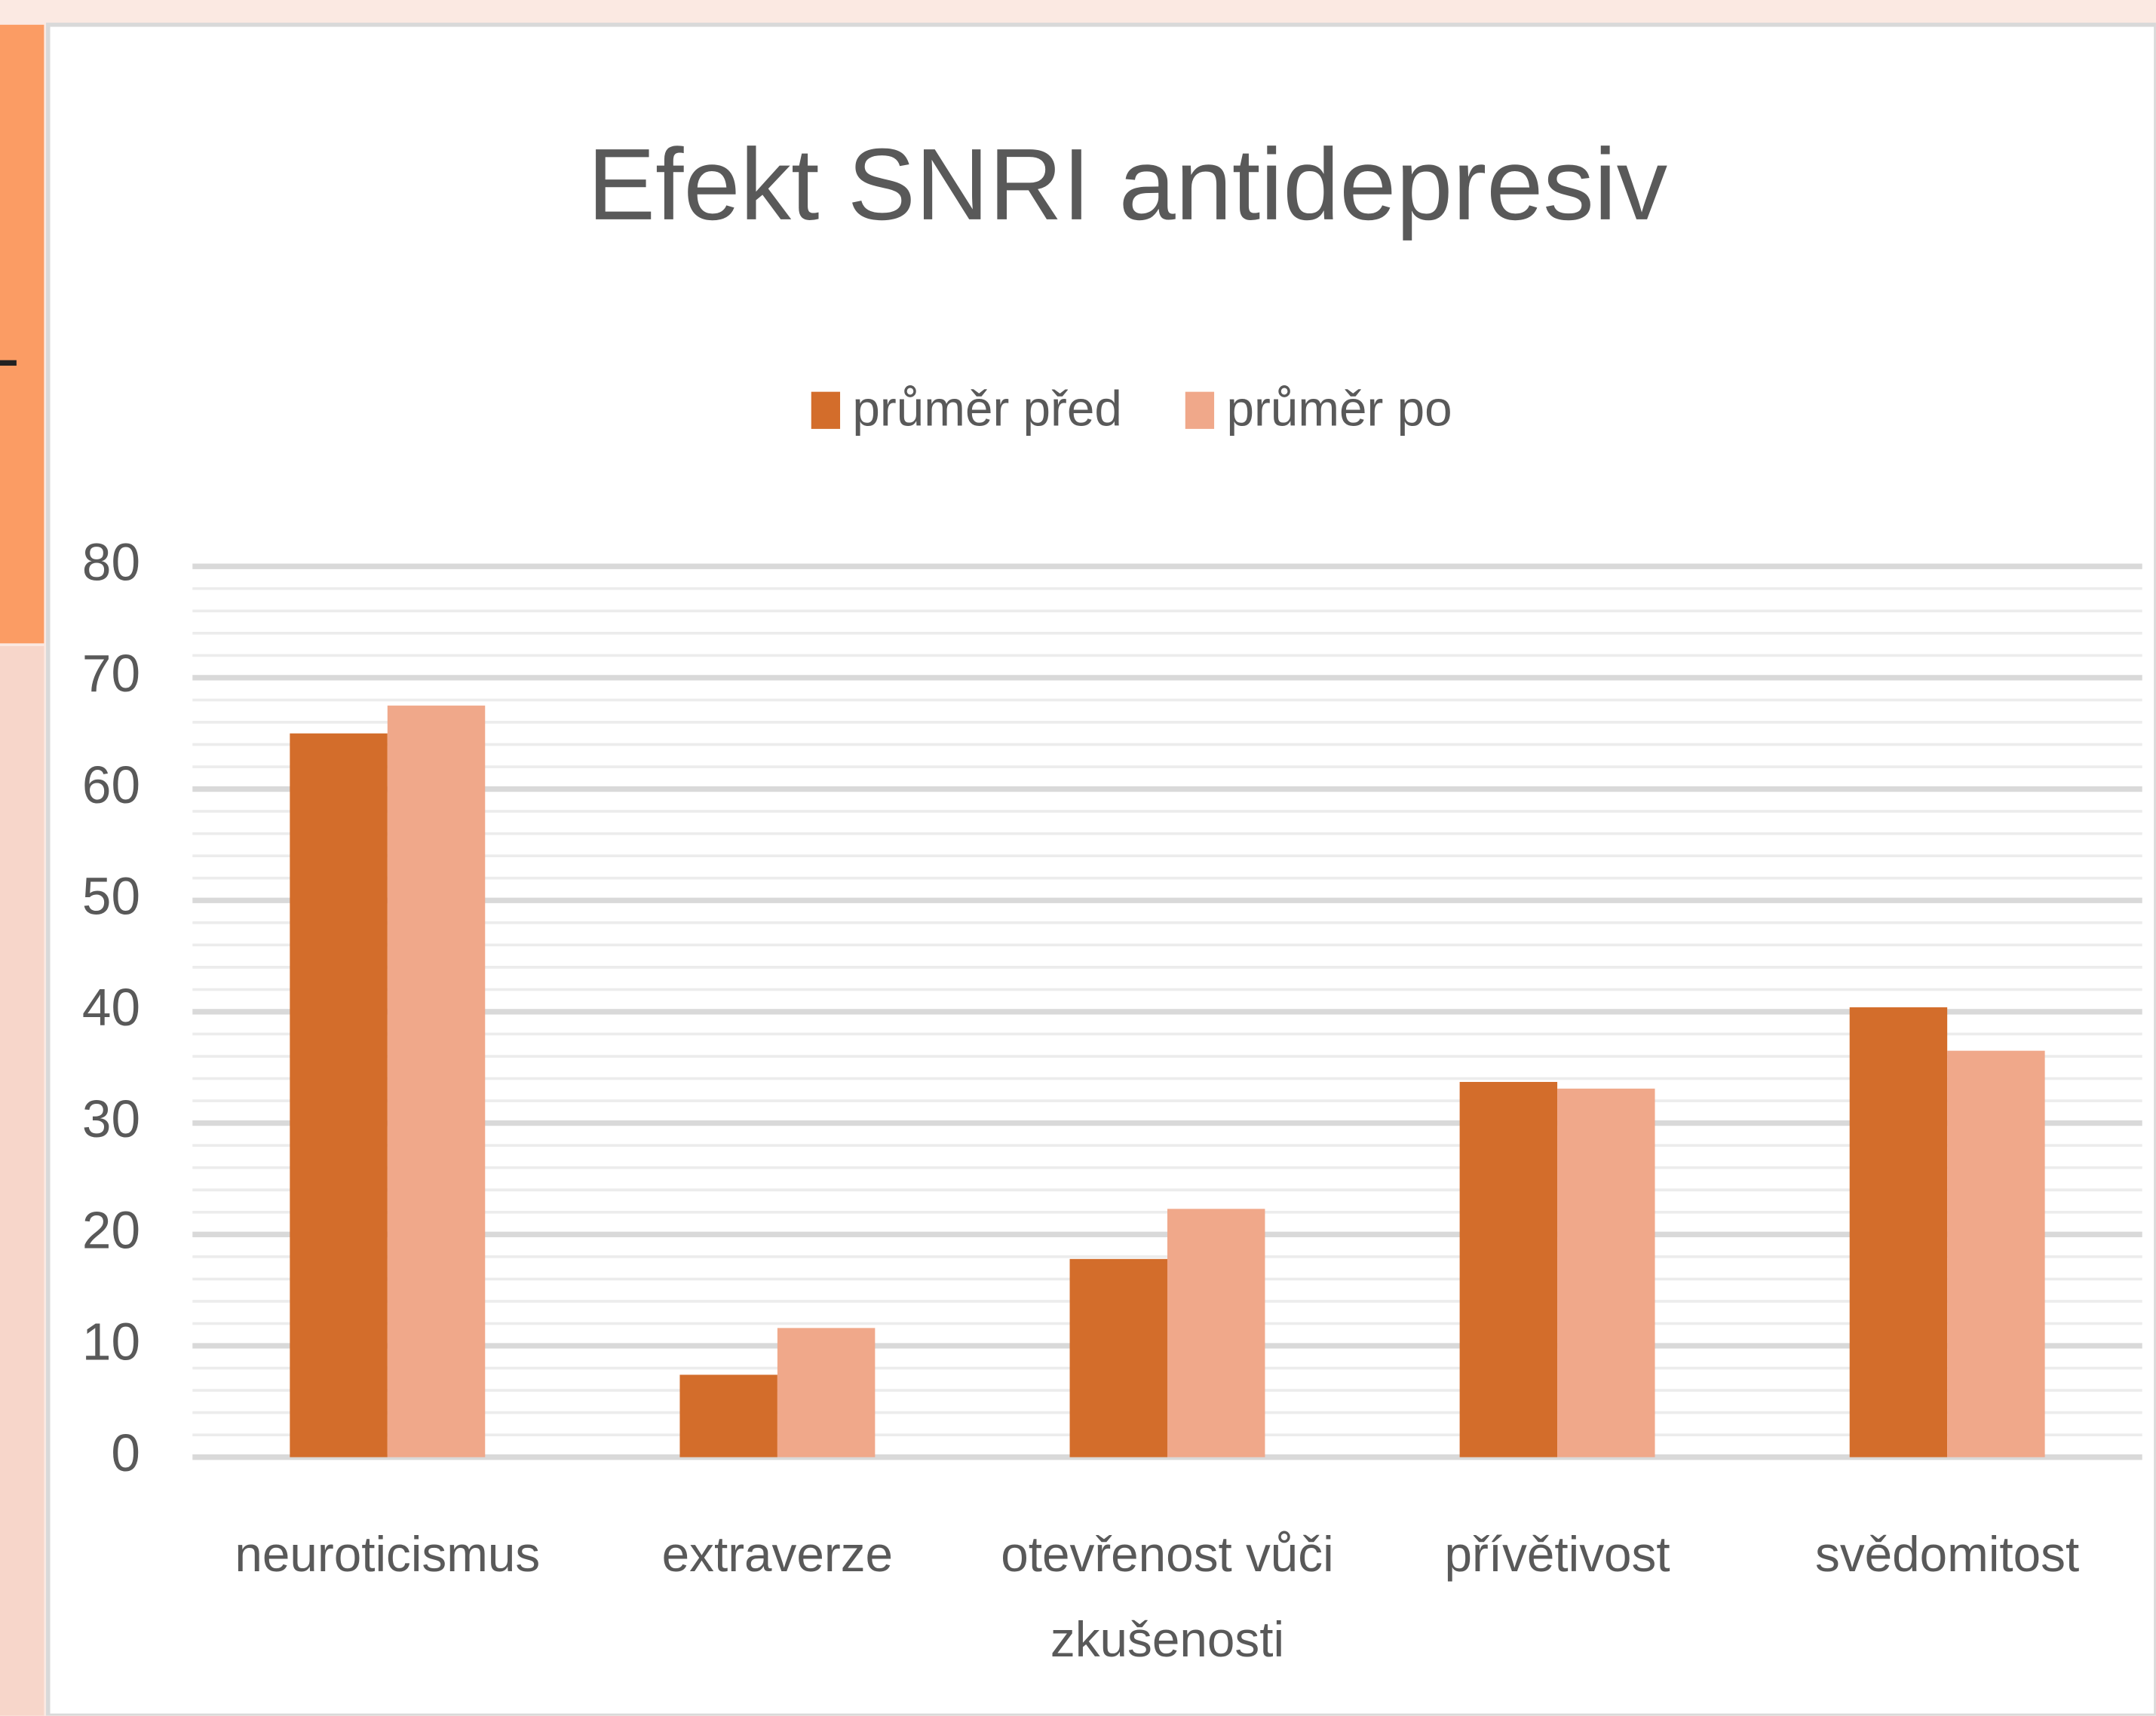 The width and height of the screenshot is (2156, 1716). Describe the element at coordinates (778, 1554) in the screenshot. I see `x-tick-label: extraverze` at that location.